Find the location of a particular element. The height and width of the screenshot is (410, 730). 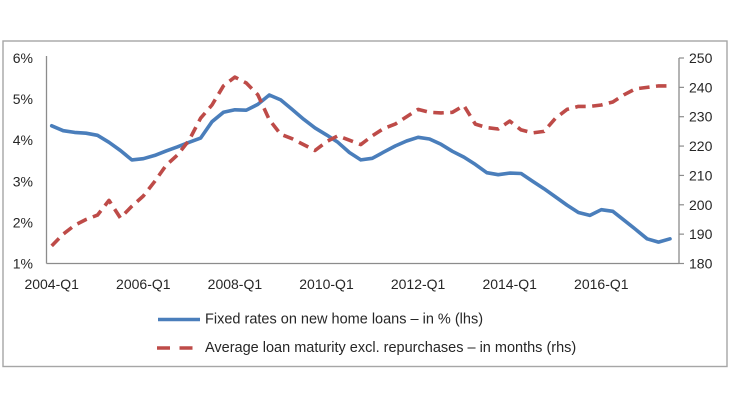

left-axis-tick-label: 1% is located at coordinates (23, 264).